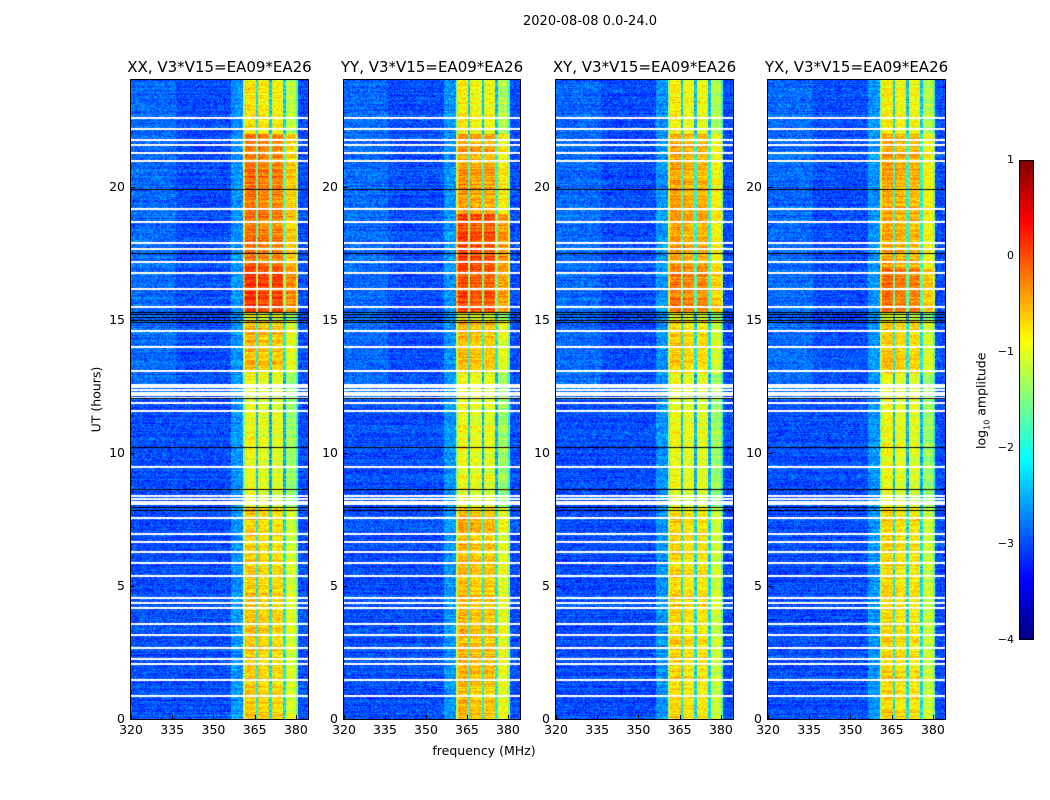 The height and width of the screenshot is (800, 1050). What do you see at coordinates (484, 750) in the screenshot?
I see `x-axis-label: frequency (MHz)` at bounding box center [484, 750].